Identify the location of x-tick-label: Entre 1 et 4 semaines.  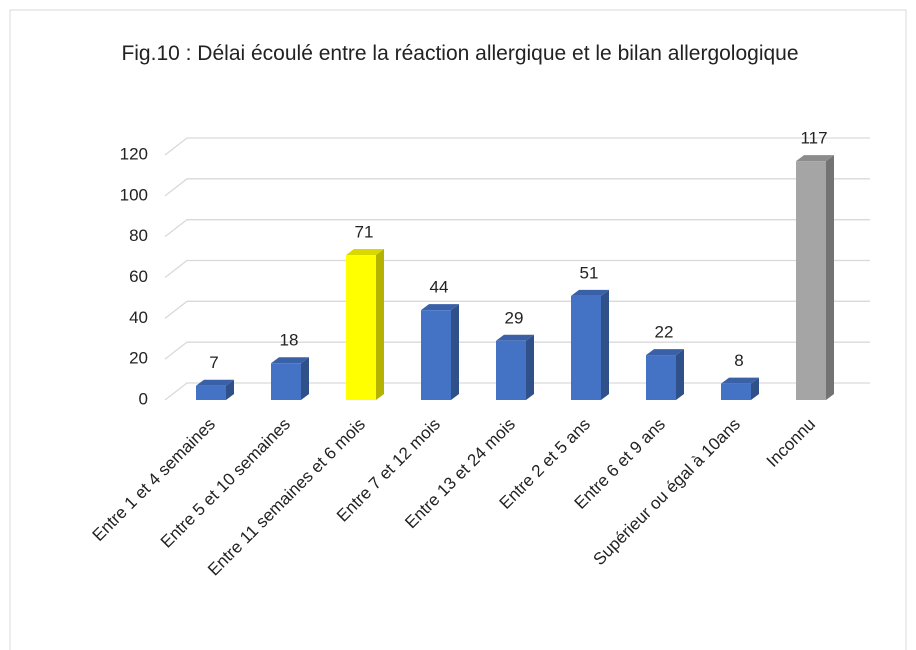
(154, 480).